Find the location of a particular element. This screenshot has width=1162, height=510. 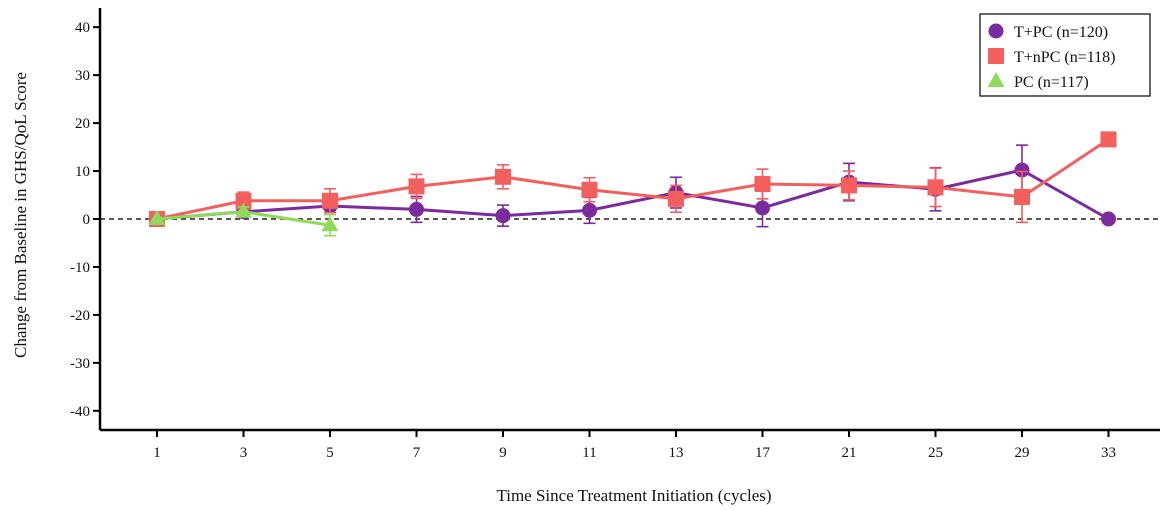

x-tick-label: 11 is located at coordinates (589, 453).